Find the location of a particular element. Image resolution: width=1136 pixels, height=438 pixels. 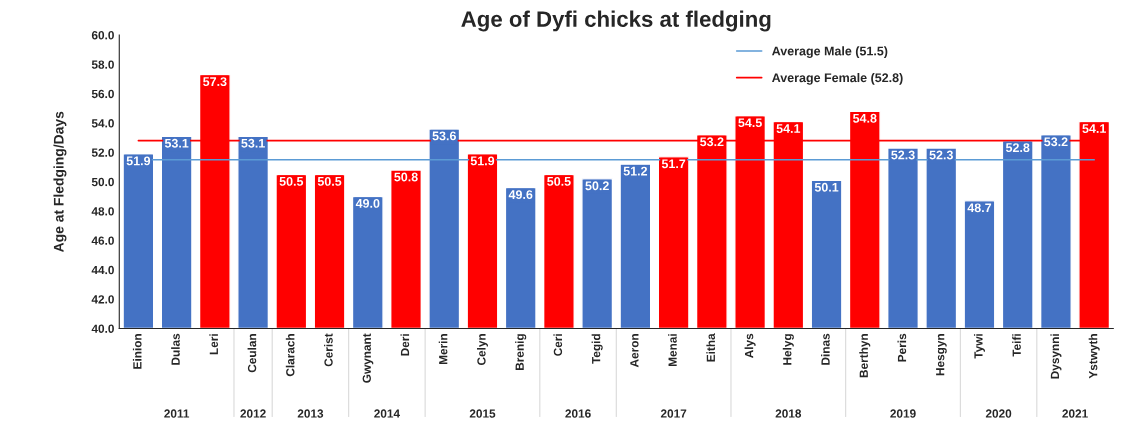

data-label: 48.7 is located at coordinates (979, 208).